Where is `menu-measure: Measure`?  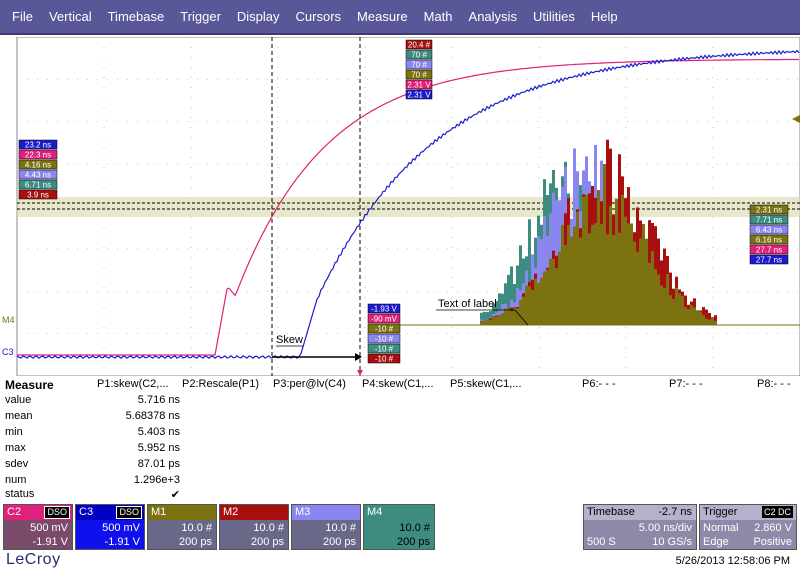
menu-measure: Measure is located at coordinates (382, 16).